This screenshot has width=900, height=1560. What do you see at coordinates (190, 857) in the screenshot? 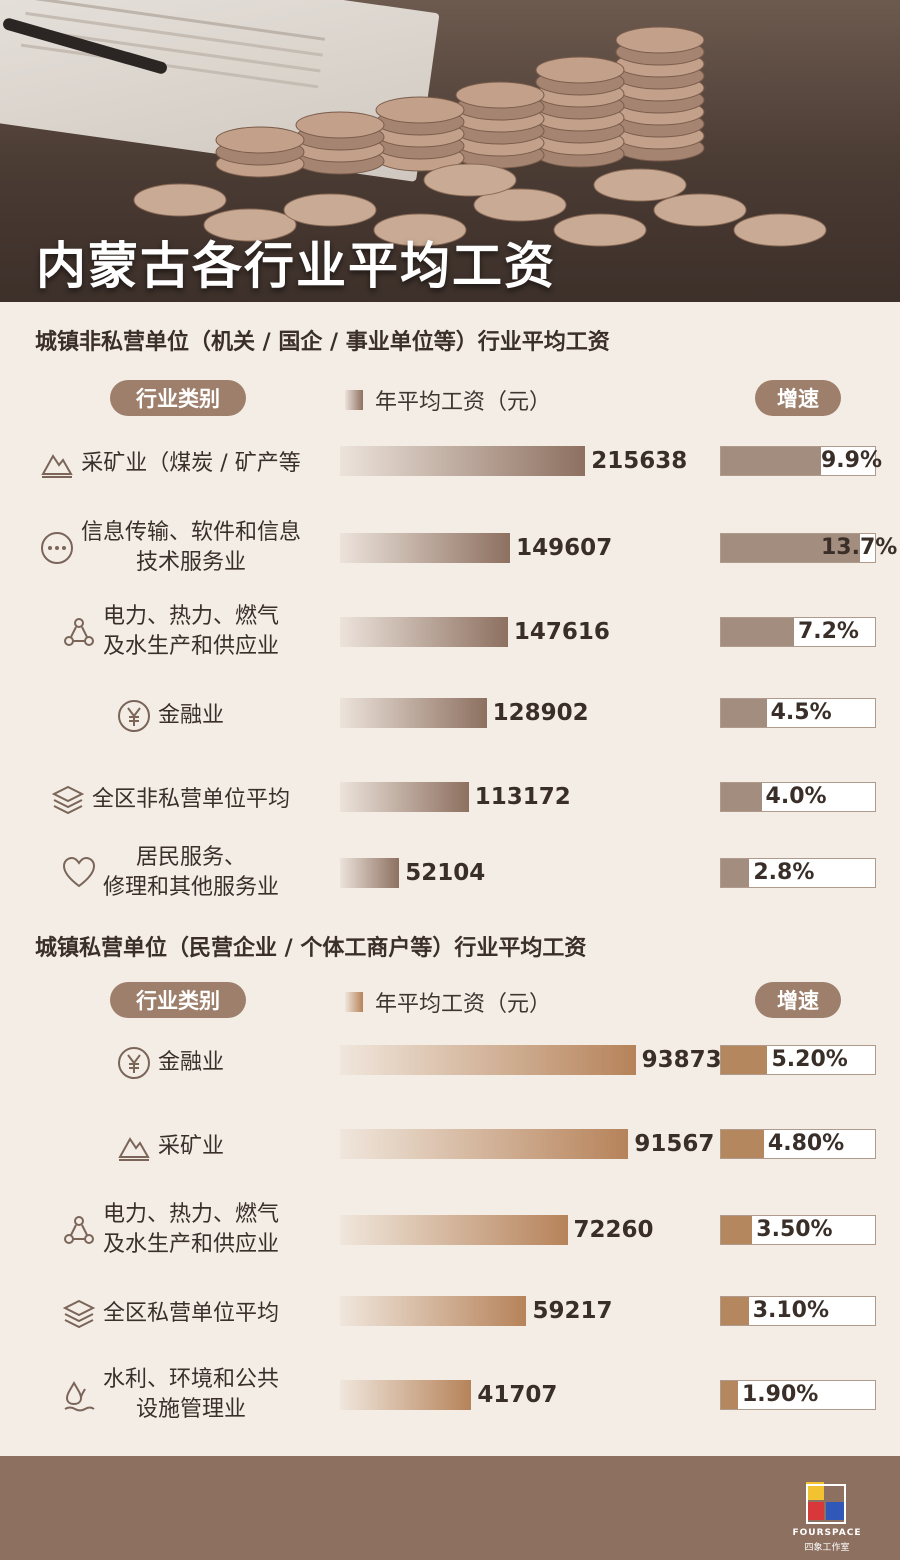
I see `category-text-line: 居民服务、` at bounding box center [190, 857].